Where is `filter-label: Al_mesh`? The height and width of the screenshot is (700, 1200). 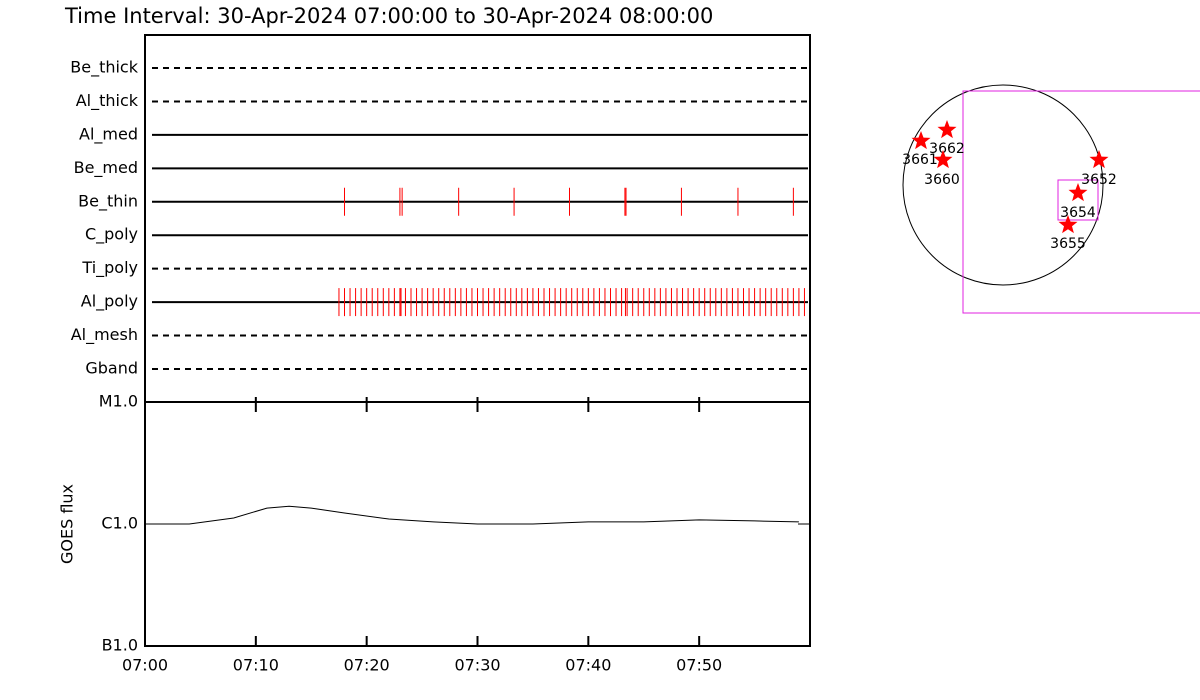 filter-label: Al_mesh is located at coordinates (104, 335).